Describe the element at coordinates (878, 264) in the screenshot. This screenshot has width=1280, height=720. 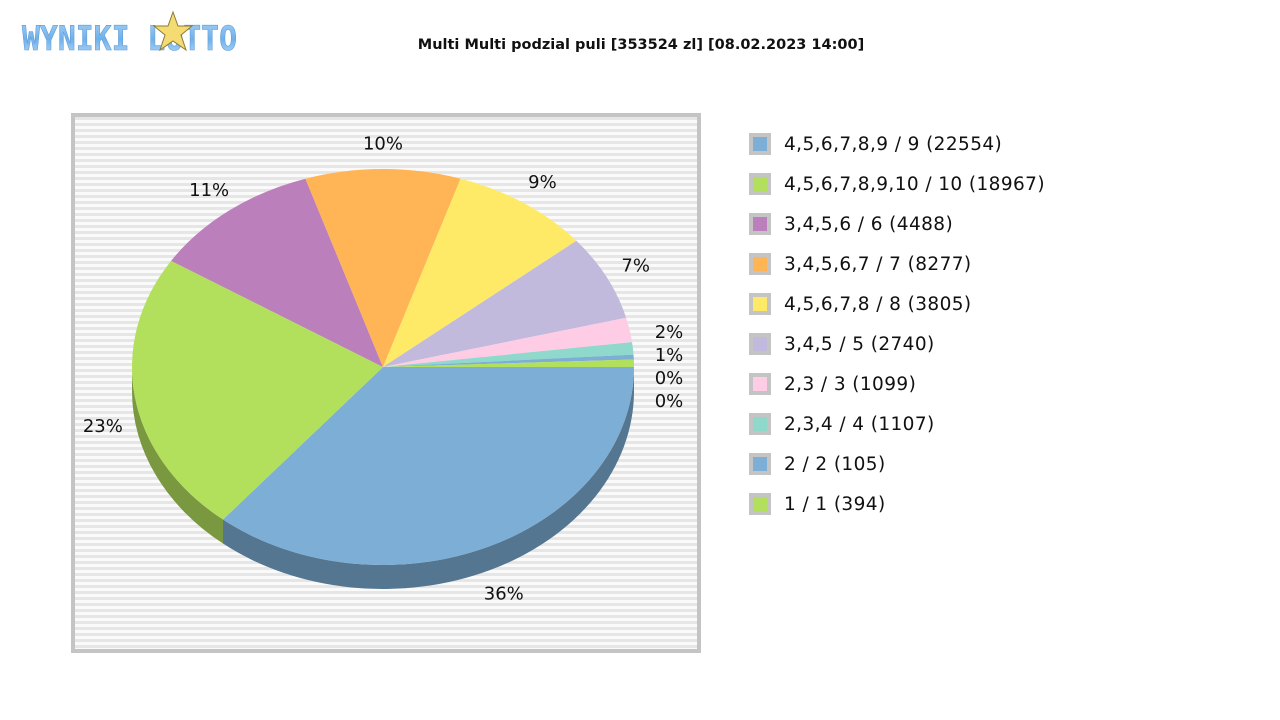
I see `legend-label: 3,4,5,6,7 / 7 (8277)` at that location.